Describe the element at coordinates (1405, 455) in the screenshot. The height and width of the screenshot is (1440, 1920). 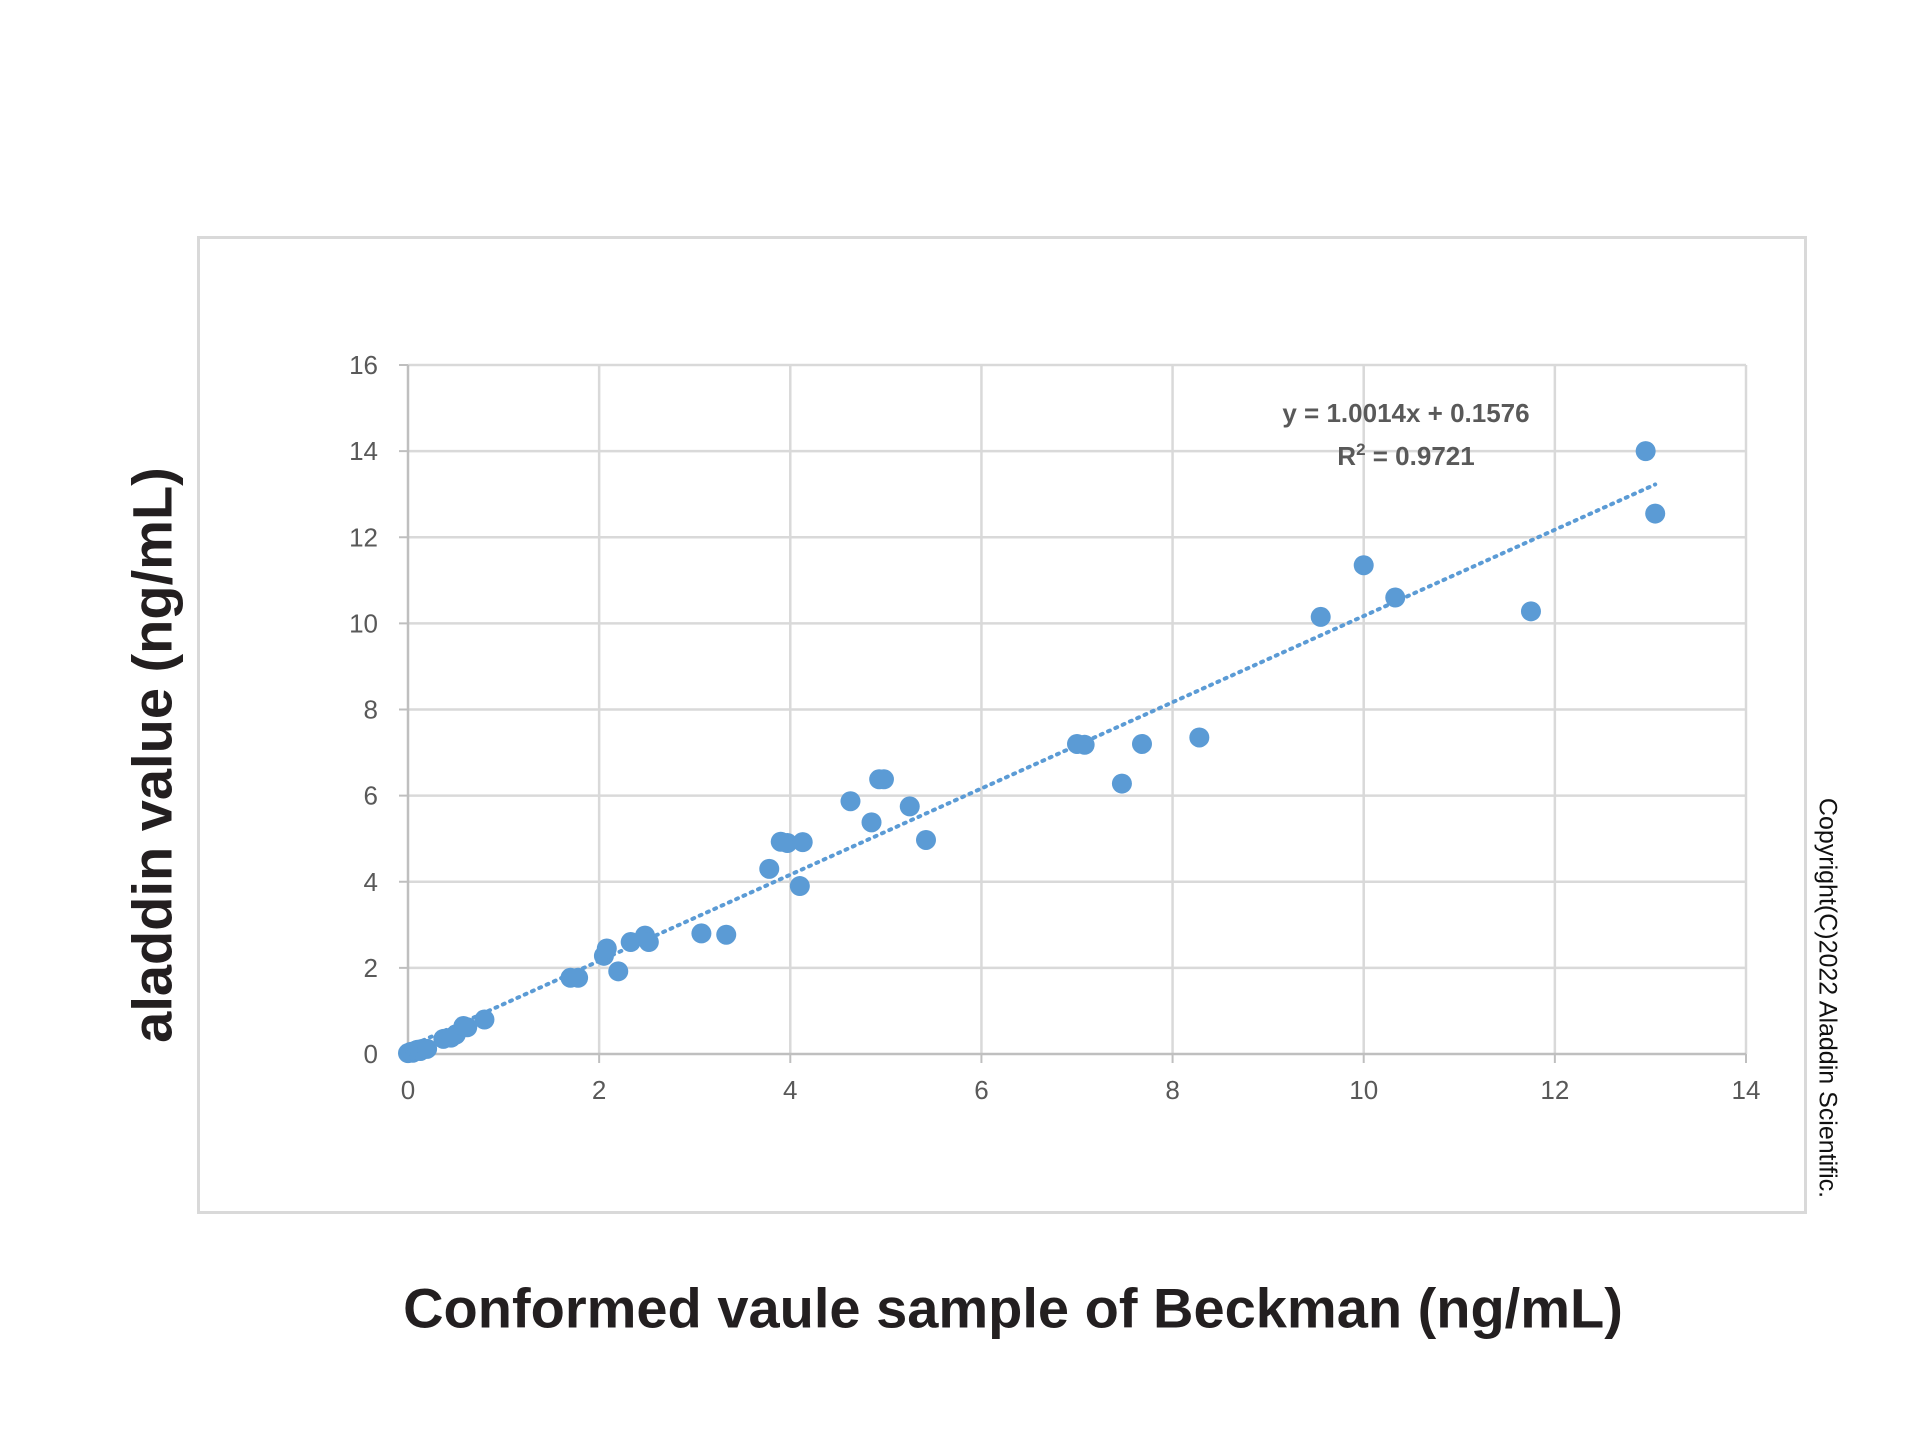
I see `r-squared-label: R2 = 0.9721` at that location.